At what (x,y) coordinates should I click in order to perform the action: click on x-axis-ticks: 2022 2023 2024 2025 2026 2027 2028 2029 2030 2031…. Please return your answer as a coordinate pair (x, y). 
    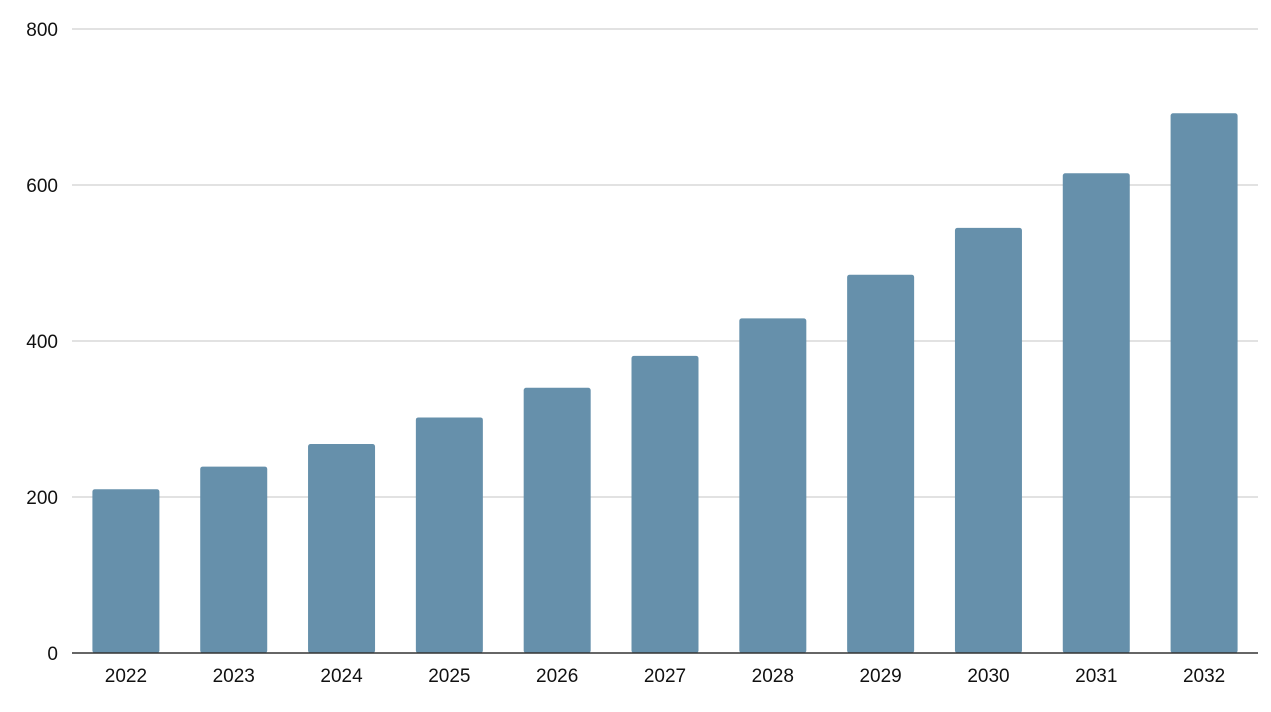
    Looking at the image, I should click on (665, 676).